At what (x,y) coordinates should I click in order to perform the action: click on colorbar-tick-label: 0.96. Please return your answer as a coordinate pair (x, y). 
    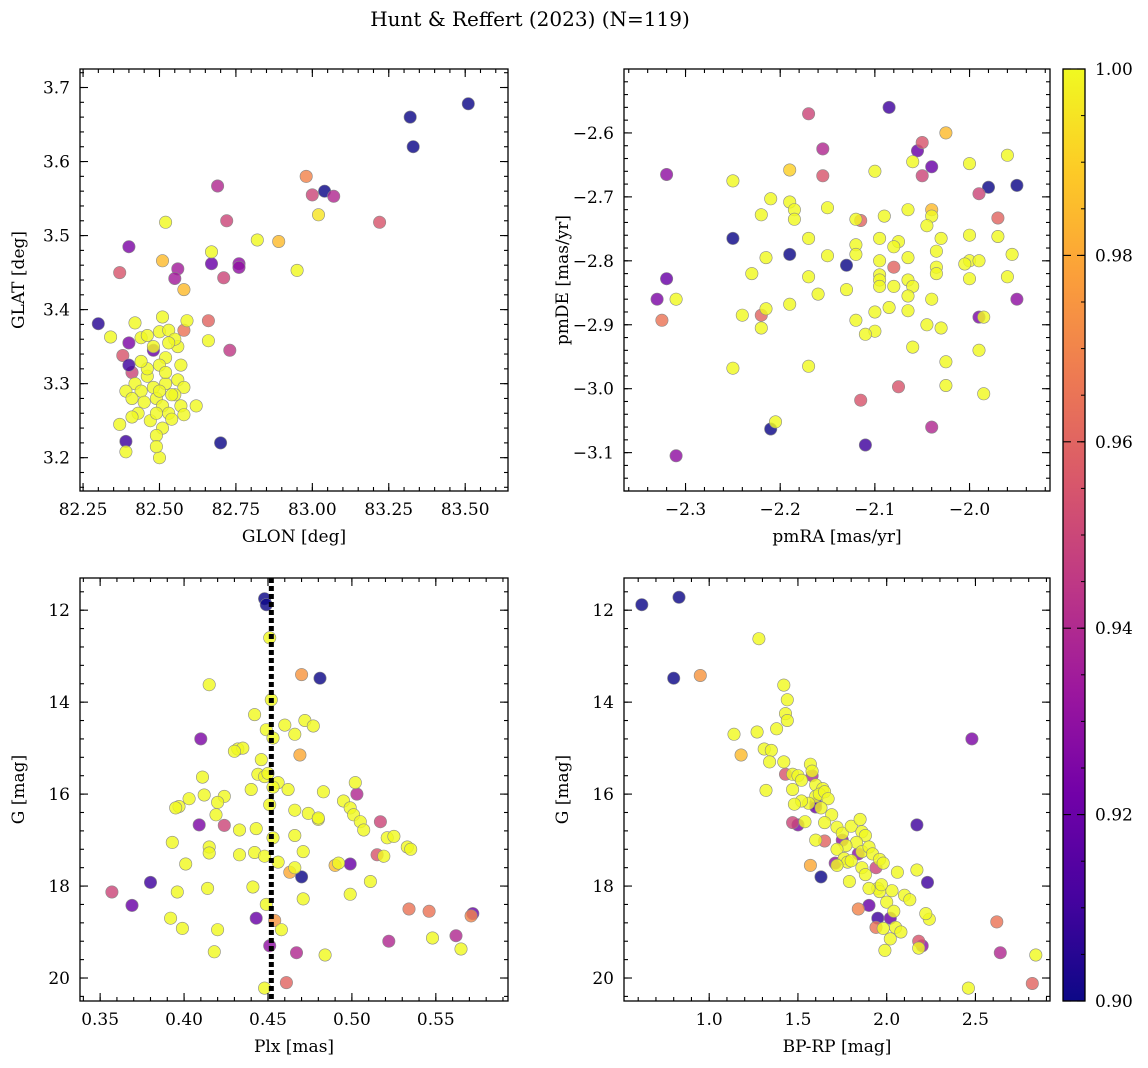
    Looking at the image, I should click on (1114, 443).